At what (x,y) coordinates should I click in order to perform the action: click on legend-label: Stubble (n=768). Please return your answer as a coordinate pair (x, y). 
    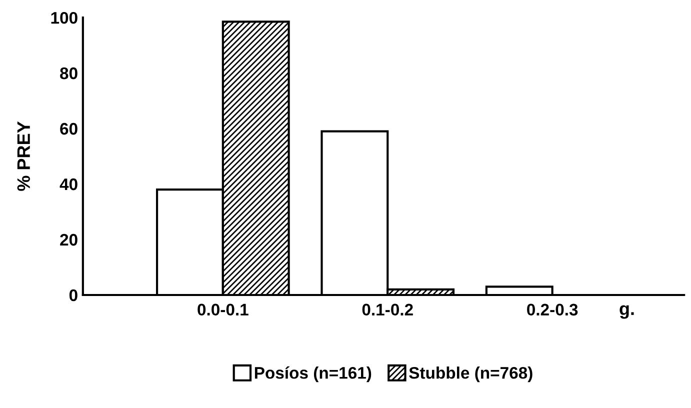
    Looking at the image, I should click on (470, 374).